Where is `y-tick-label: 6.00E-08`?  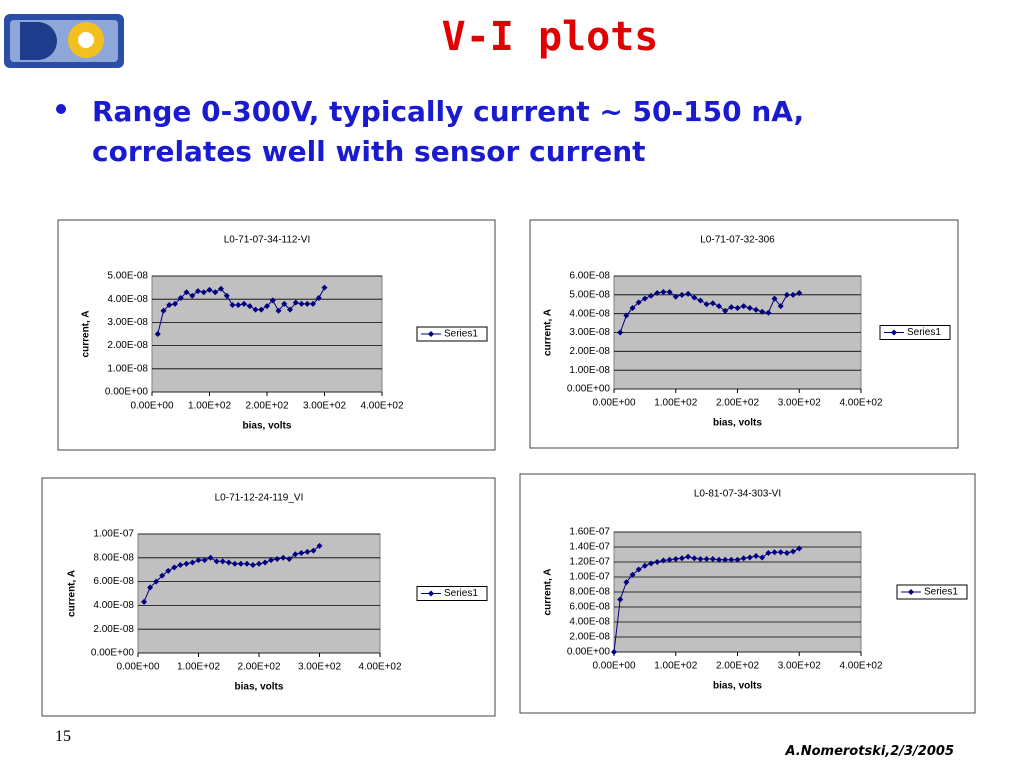
y-tick-label: 6.00E-08 is located at coordinates (589, 276).